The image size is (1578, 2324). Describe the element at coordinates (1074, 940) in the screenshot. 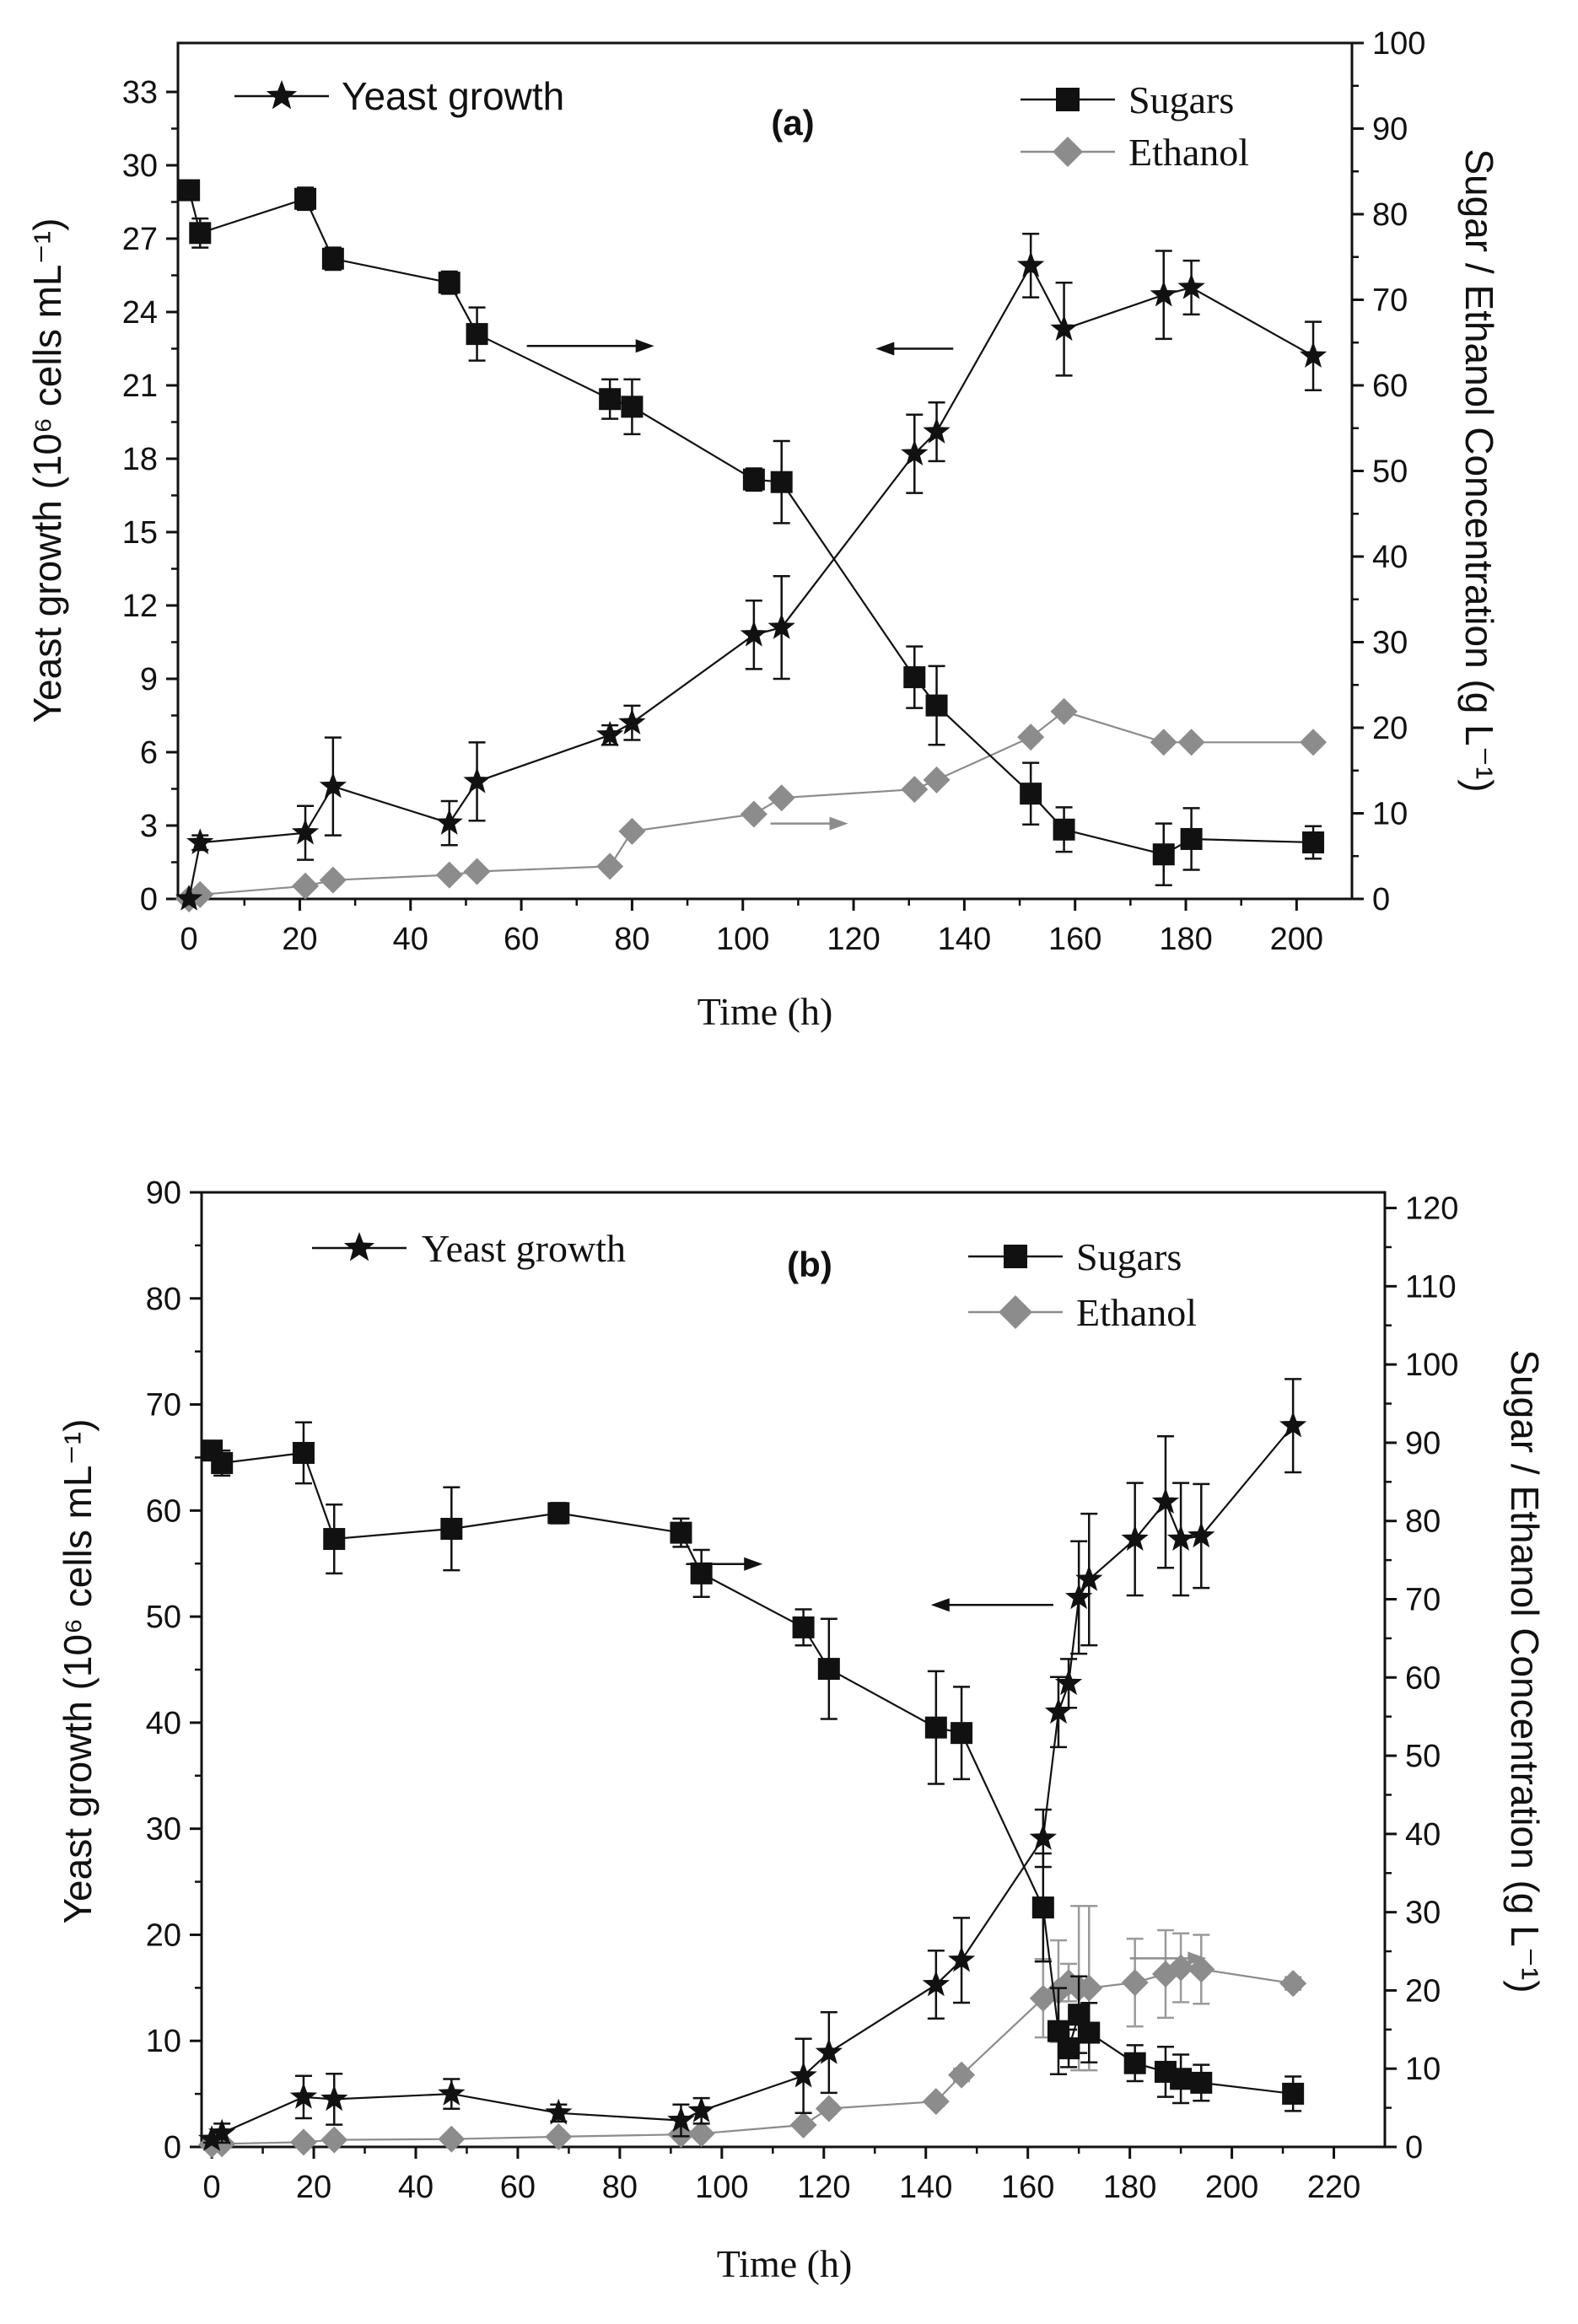

I see `x-tick-label: 160` at that location.